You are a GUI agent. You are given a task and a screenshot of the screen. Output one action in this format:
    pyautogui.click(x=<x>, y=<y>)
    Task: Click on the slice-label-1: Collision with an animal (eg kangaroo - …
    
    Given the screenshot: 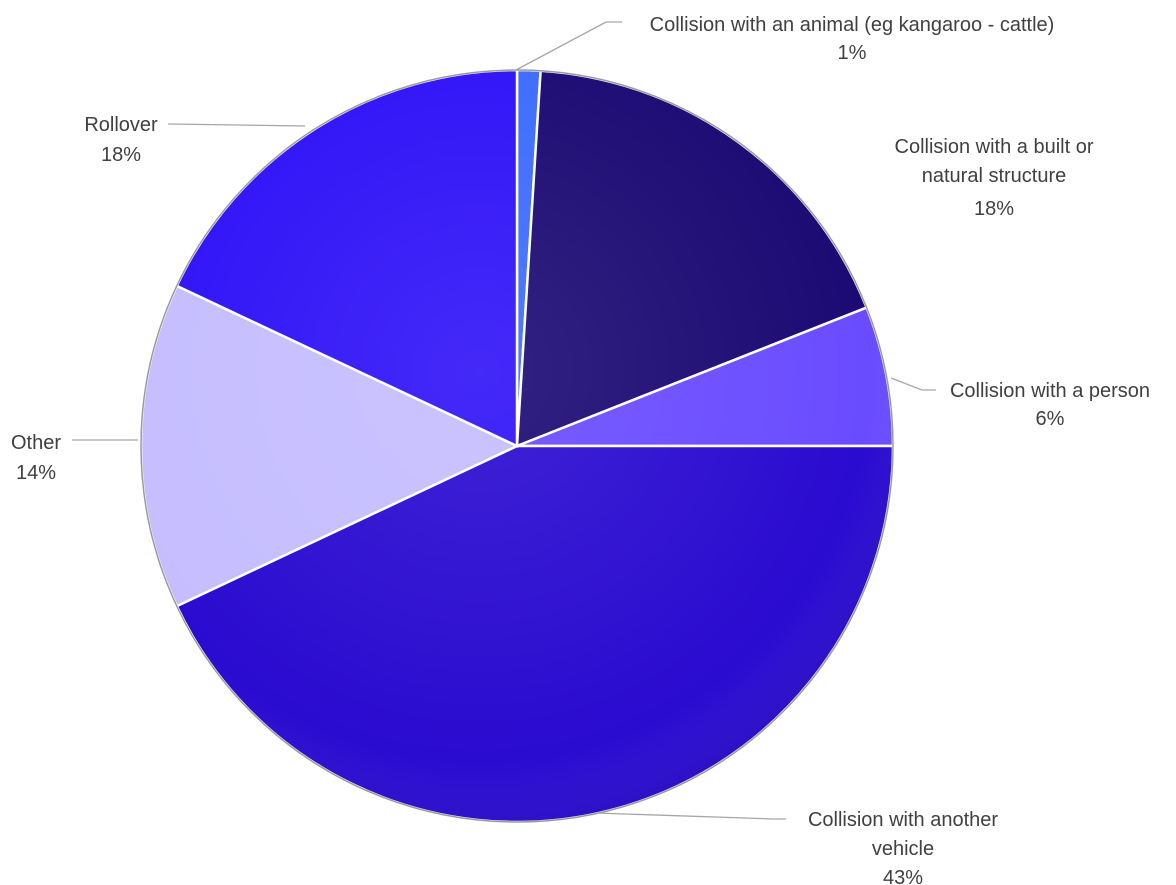 What is the action you would take?
    pyautogui.click(x=852, y=25)
    